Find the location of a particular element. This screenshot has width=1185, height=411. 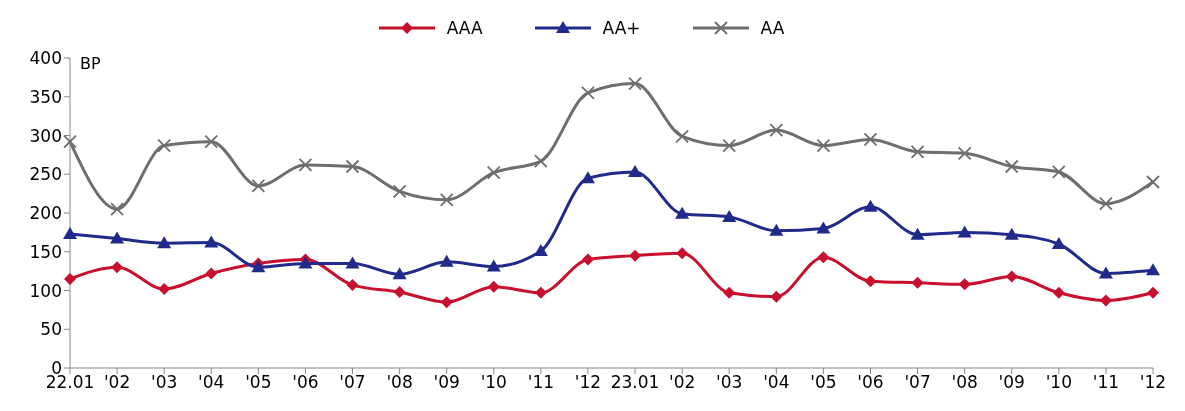

legend-label: AA is located at coordinates (772, 28).